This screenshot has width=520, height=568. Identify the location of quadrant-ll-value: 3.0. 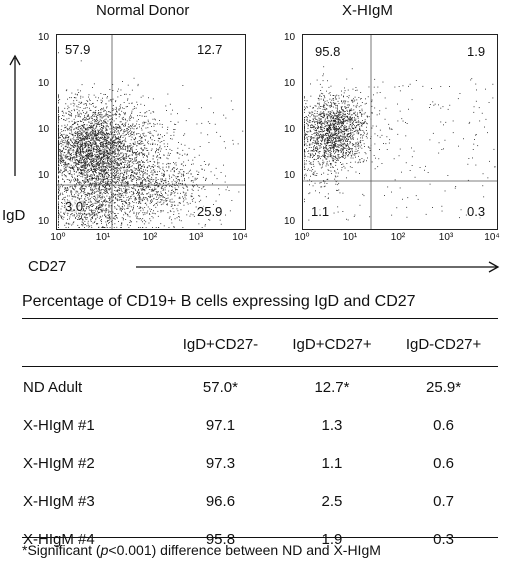
(74, 206).